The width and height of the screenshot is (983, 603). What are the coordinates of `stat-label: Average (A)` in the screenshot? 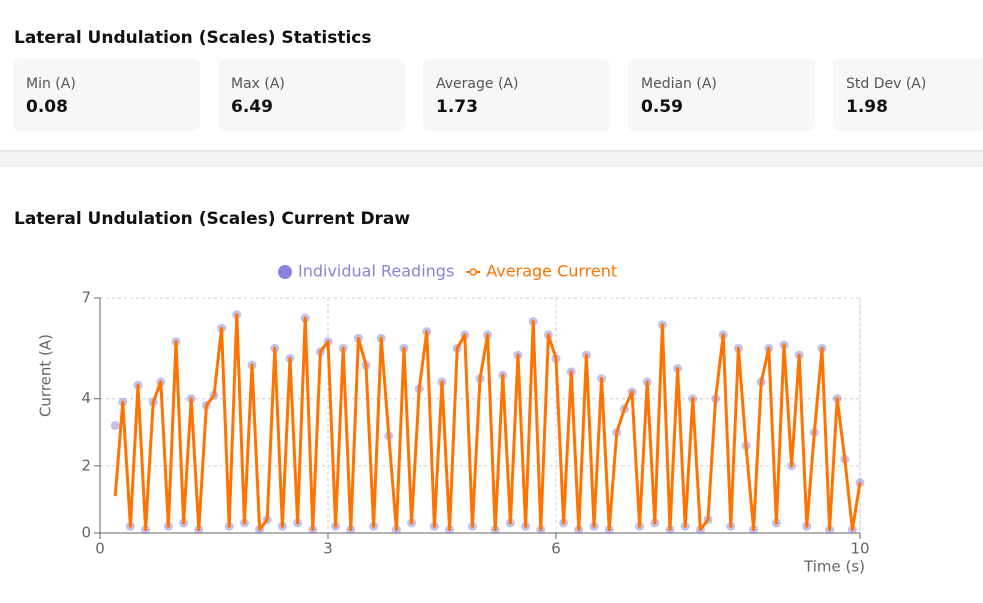 It's located at (477, 84).